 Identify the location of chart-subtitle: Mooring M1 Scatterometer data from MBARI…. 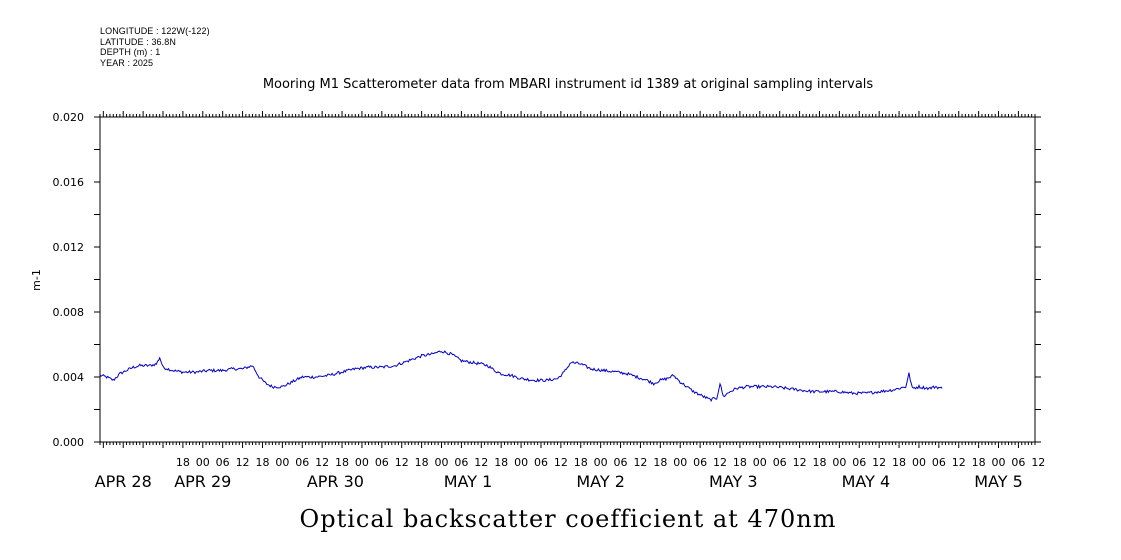
(568, 84).